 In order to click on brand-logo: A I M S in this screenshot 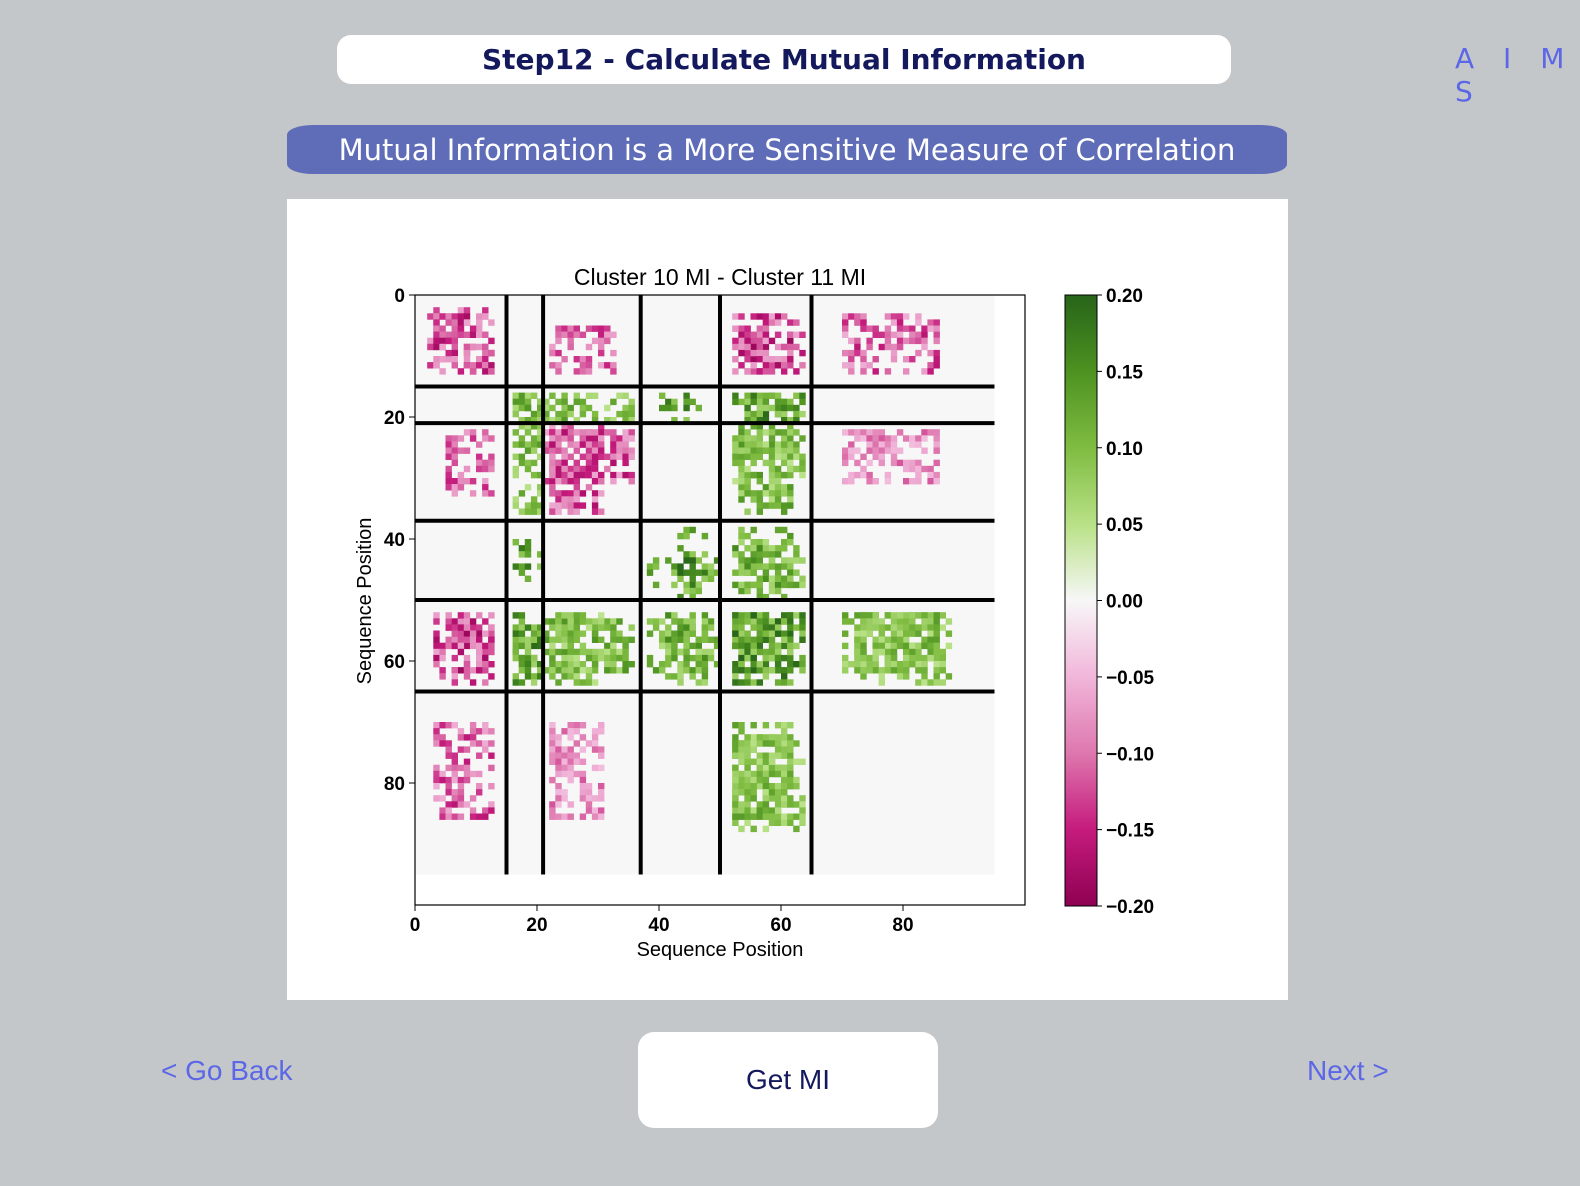, I will do `click(1515, 75)`.